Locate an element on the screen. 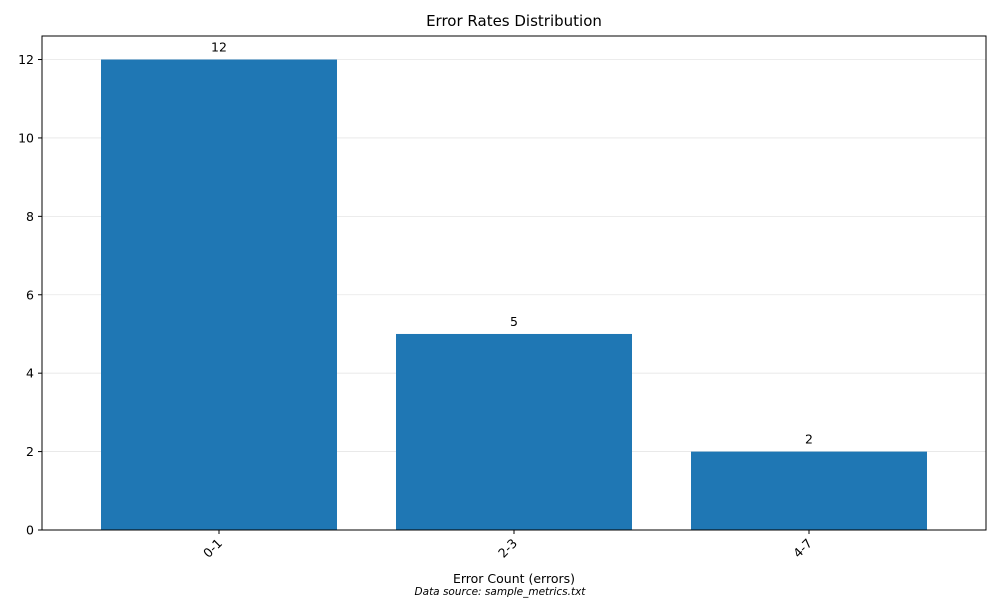  x-tick-label: 2-3 is located at coordinates (507, 548).